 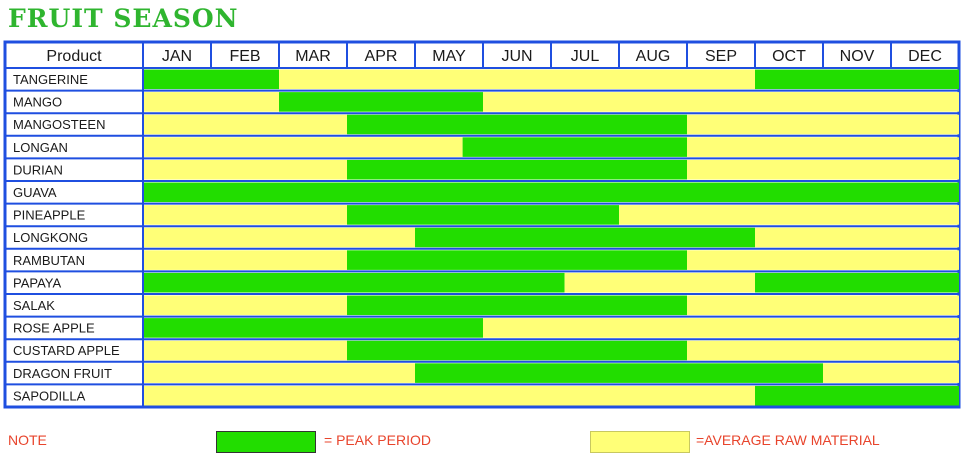 I want to click on row-label-guava: GUAVA, so click(x=35, y=192).